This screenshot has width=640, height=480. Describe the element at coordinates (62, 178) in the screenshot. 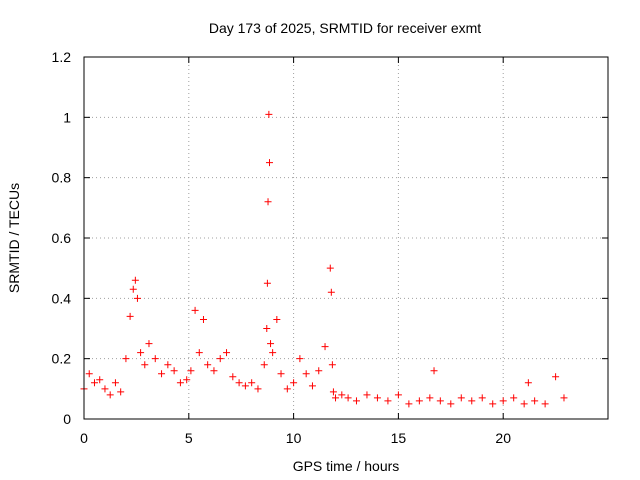

I see `y-tick-label: 0.8` at that location.